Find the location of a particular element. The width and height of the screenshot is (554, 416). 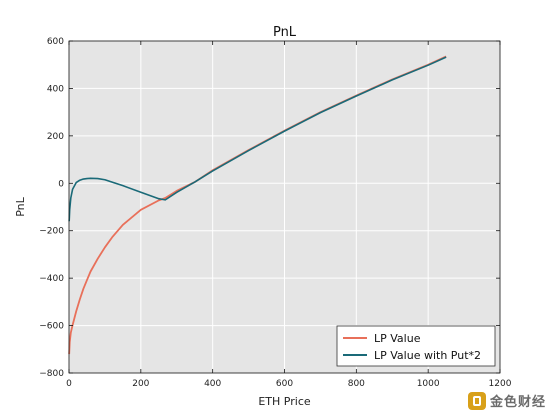

x-tick-label: 800 is located at coordinates (356, 384).